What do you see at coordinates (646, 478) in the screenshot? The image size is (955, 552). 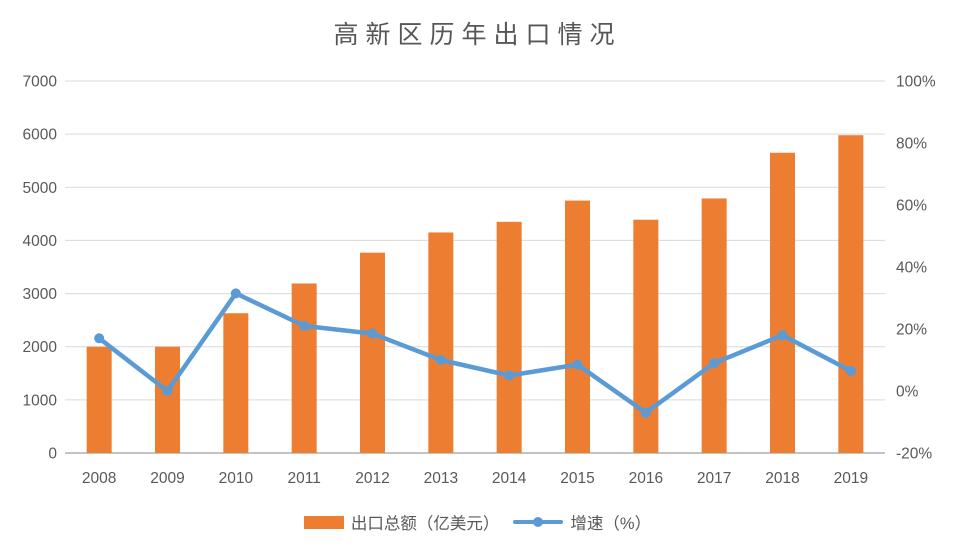 I see `x-axis-tick-label: 2016` at bounding box center [646, 478].